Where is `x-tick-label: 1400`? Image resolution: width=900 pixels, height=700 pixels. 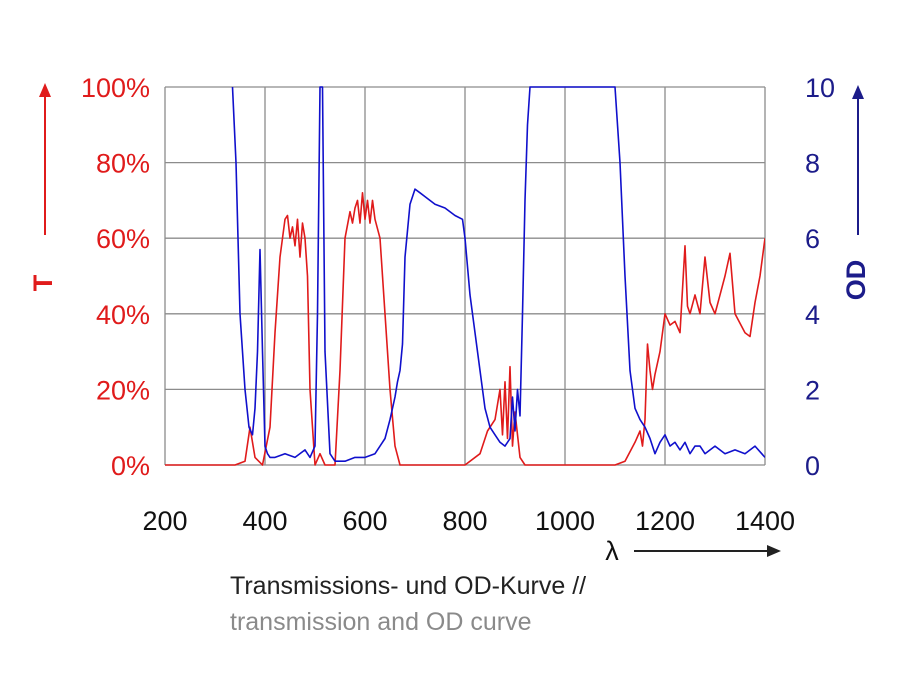 x-tick-label: 1400 is located at coordinates (765, 521).